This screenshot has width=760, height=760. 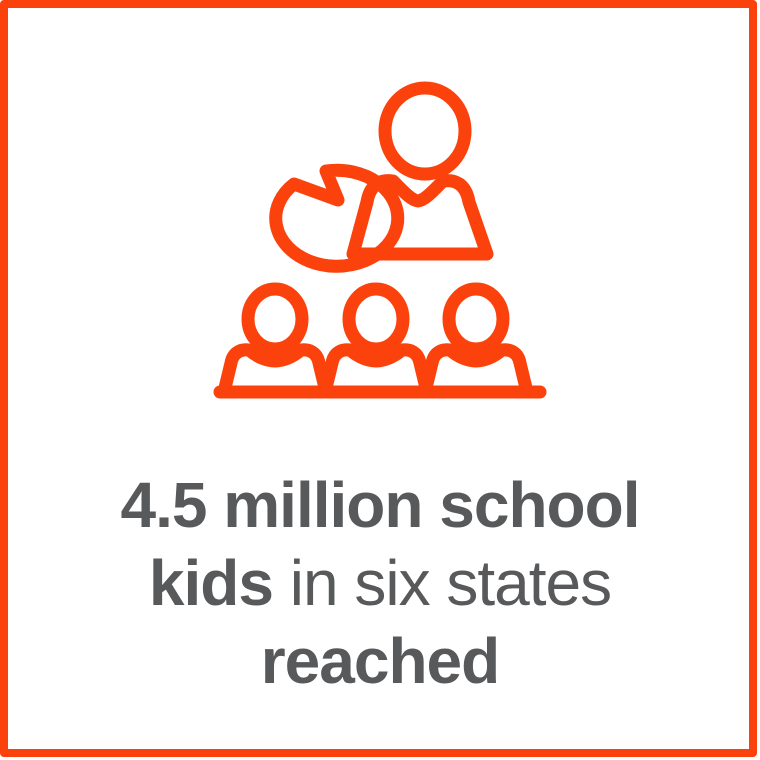 I want to click on headline-line3: reached, so click(x=380, y=661).